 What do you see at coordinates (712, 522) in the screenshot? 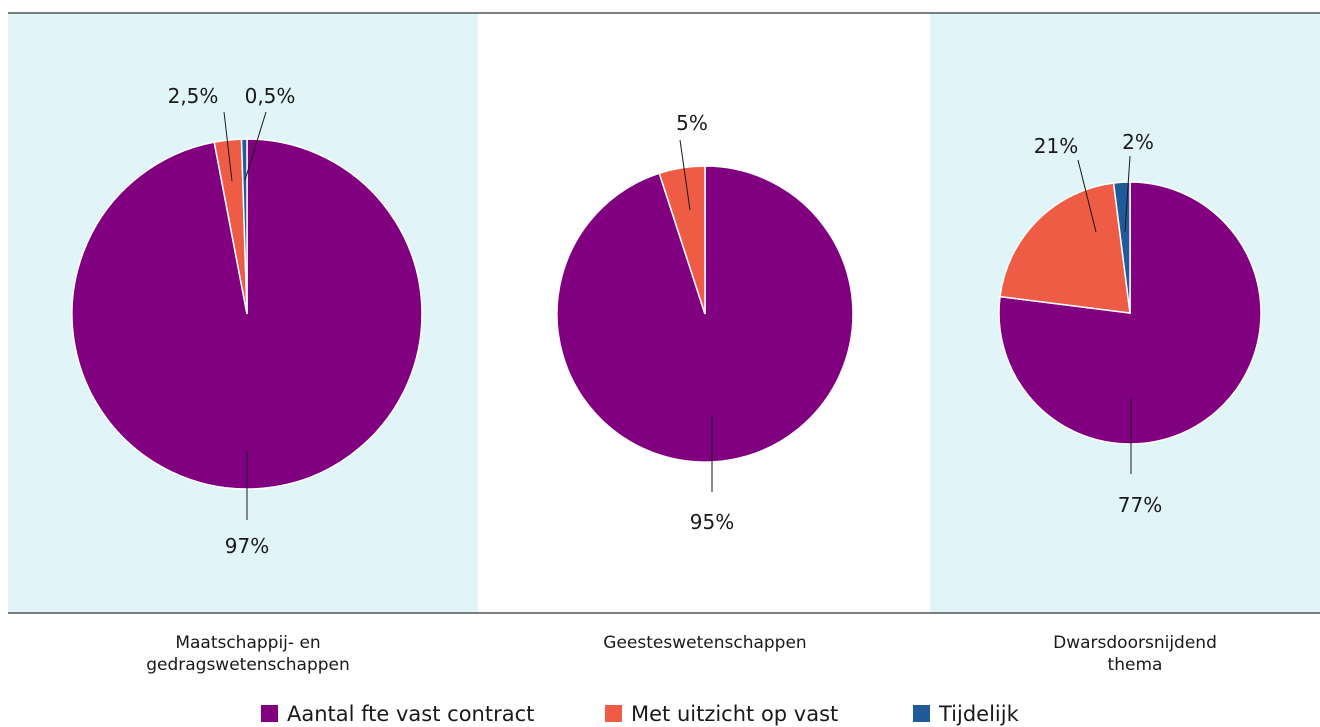
I see `pie-2-label-1: 95%` at bounding box center [712, 522].